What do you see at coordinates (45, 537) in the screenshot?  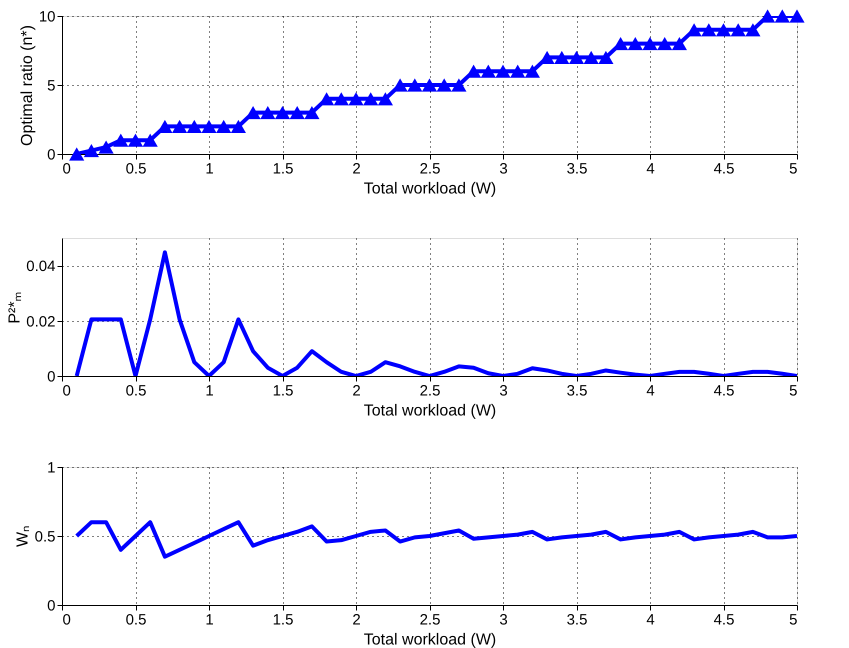 I see `y-tick-label: 0.5` at bounding box center [45, 537].